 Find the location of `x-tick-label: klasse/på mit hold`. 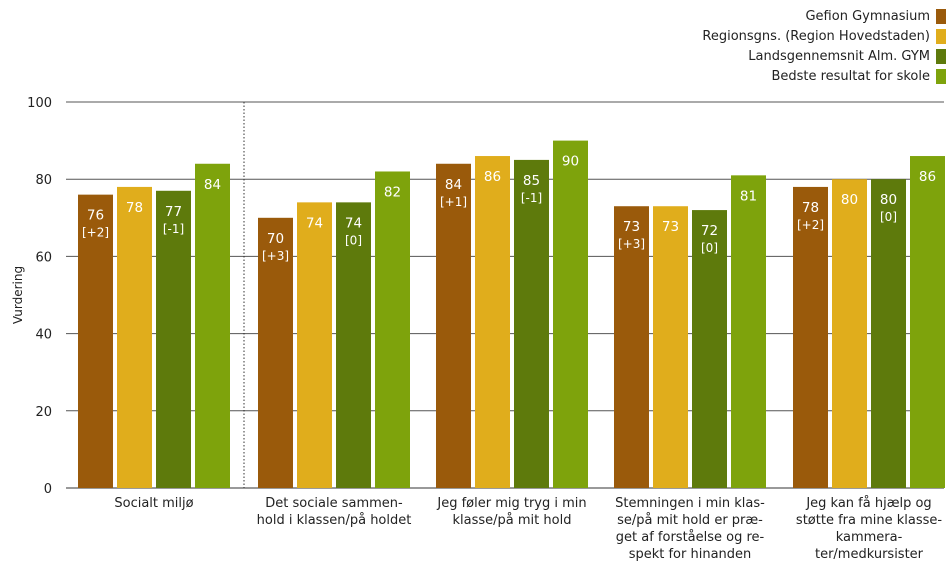

x-tick-label: klasse/på mit hold is located at coordinates (512, 520).